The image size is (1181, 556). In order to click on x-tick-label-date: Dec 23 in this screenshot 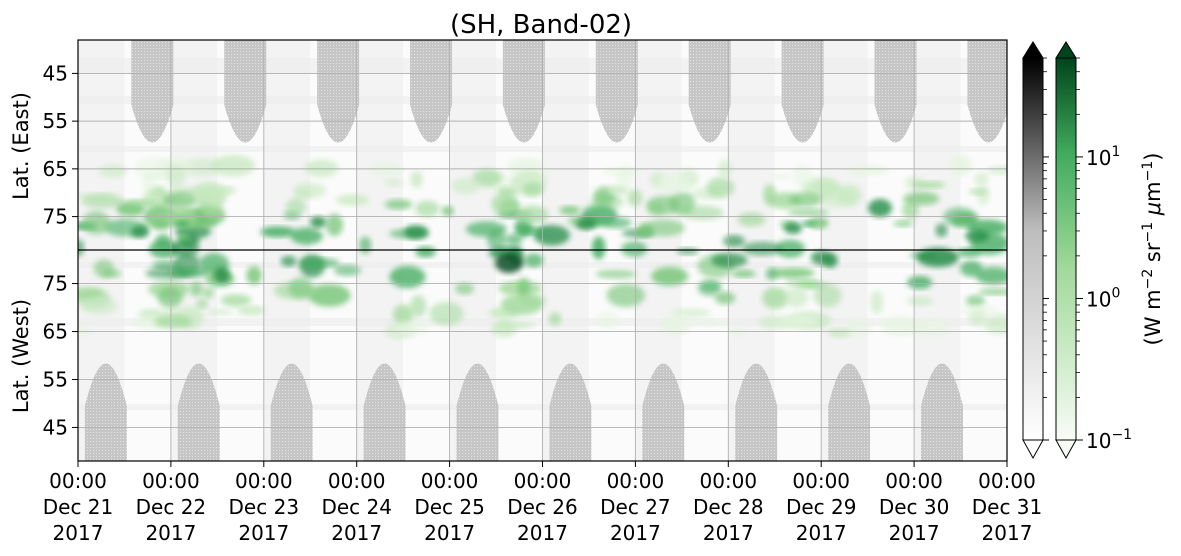, I will do `click(264, 507)`.